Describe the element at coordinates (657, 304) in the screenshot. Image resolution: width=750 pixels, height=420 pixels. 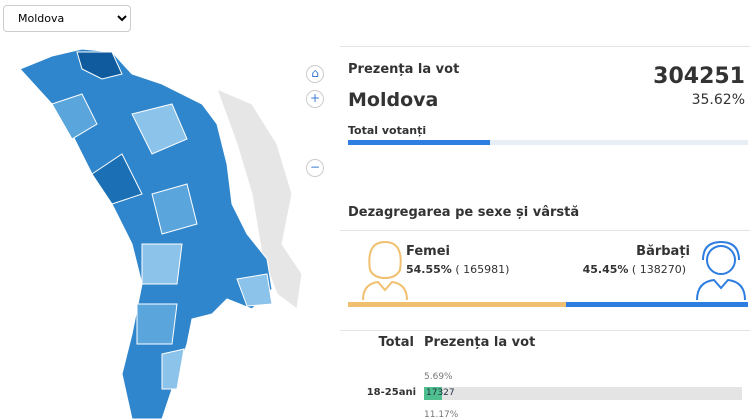
I see `male-bar` at that location.